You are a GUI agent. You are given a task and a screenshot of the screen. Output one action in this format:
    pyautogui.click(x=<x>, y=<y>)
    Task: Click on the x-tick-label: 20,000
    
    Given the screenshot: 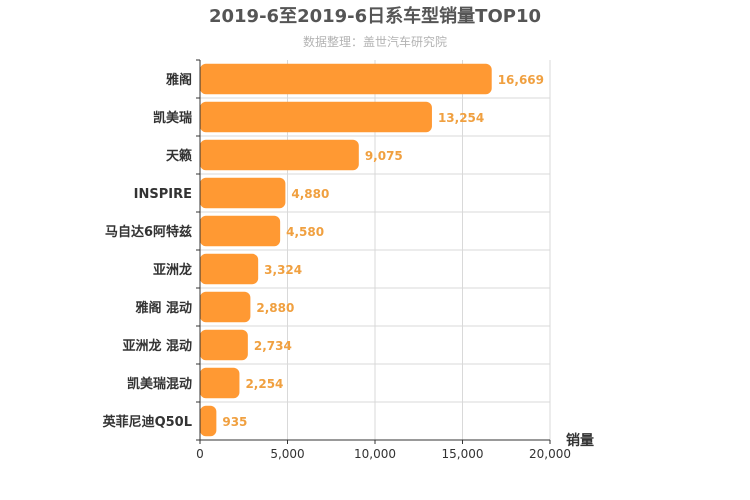 What is the action you would take?
    pyautogui.click(x=550, y=454)
    